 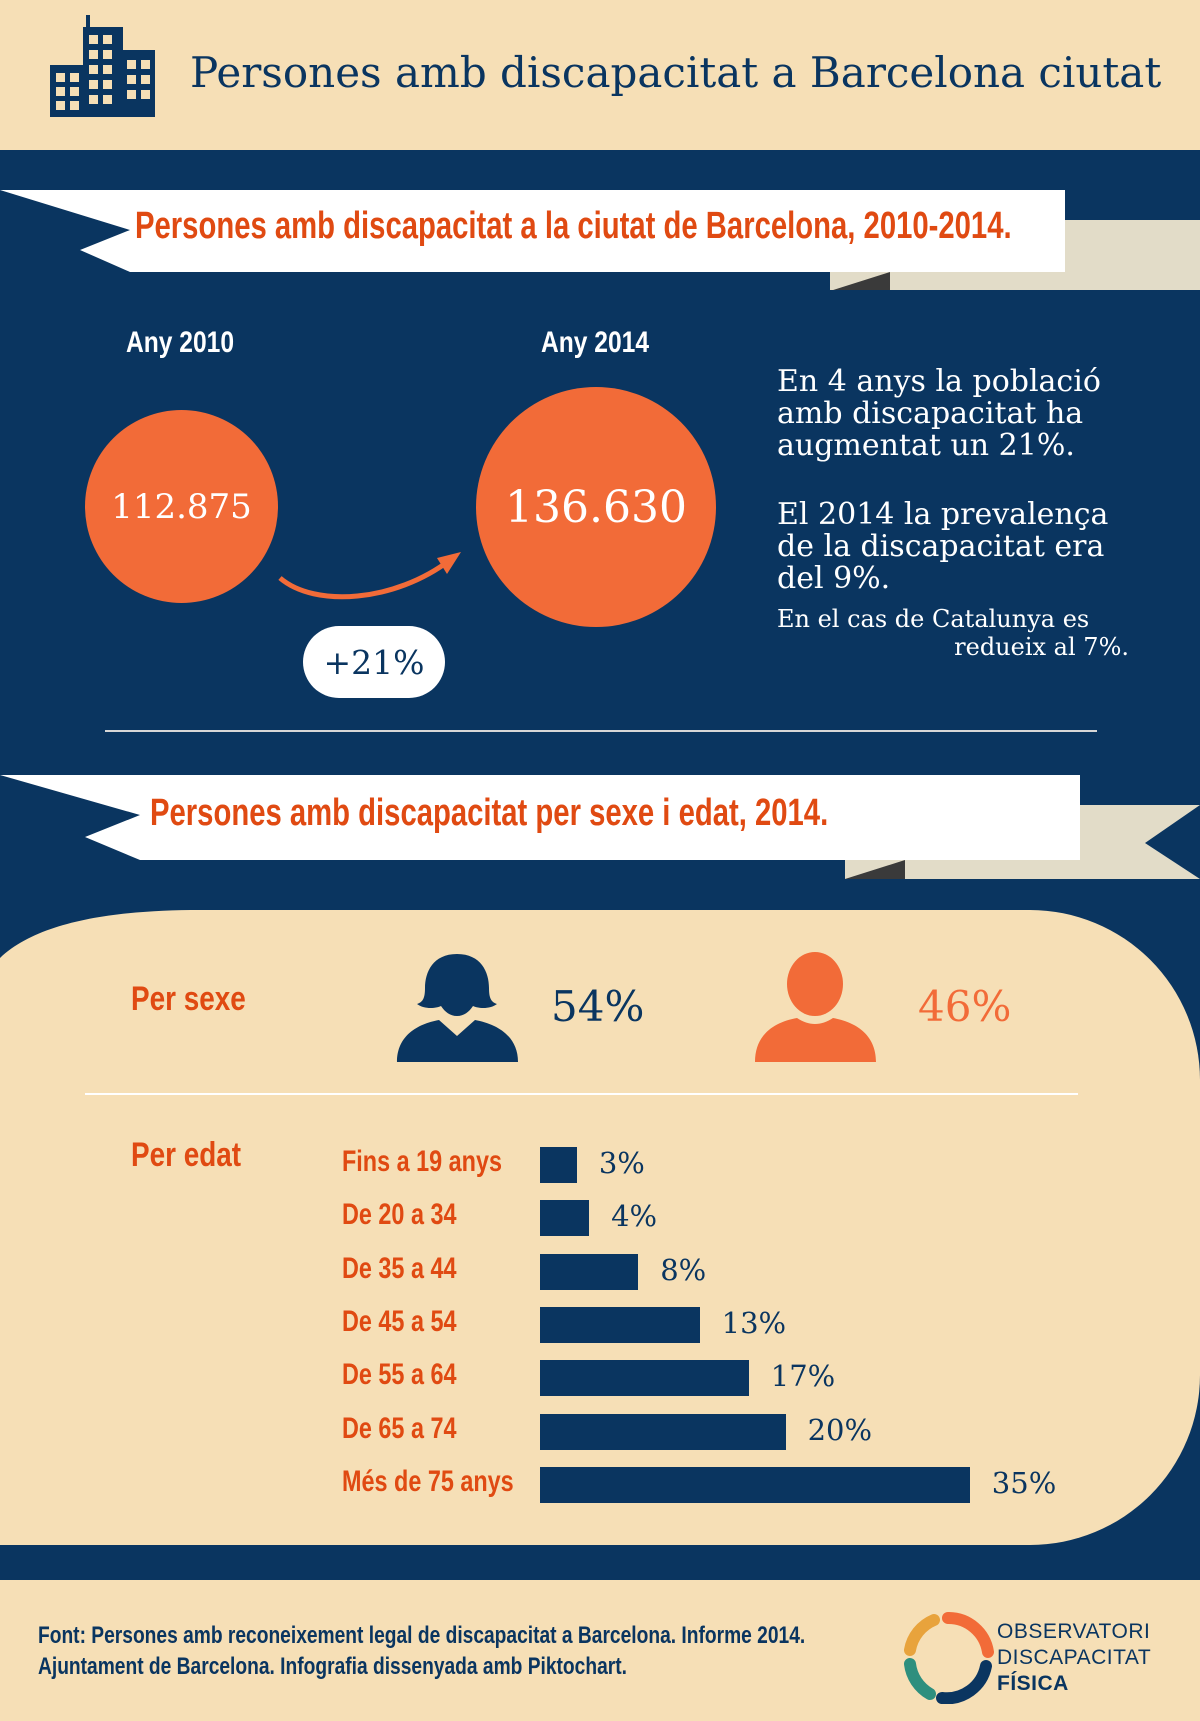 What do you see at coordinates (1033, 1683) in the screenshot?
I see `logo-line-3: FÍSICA` at bounding box center [1033, 1683].